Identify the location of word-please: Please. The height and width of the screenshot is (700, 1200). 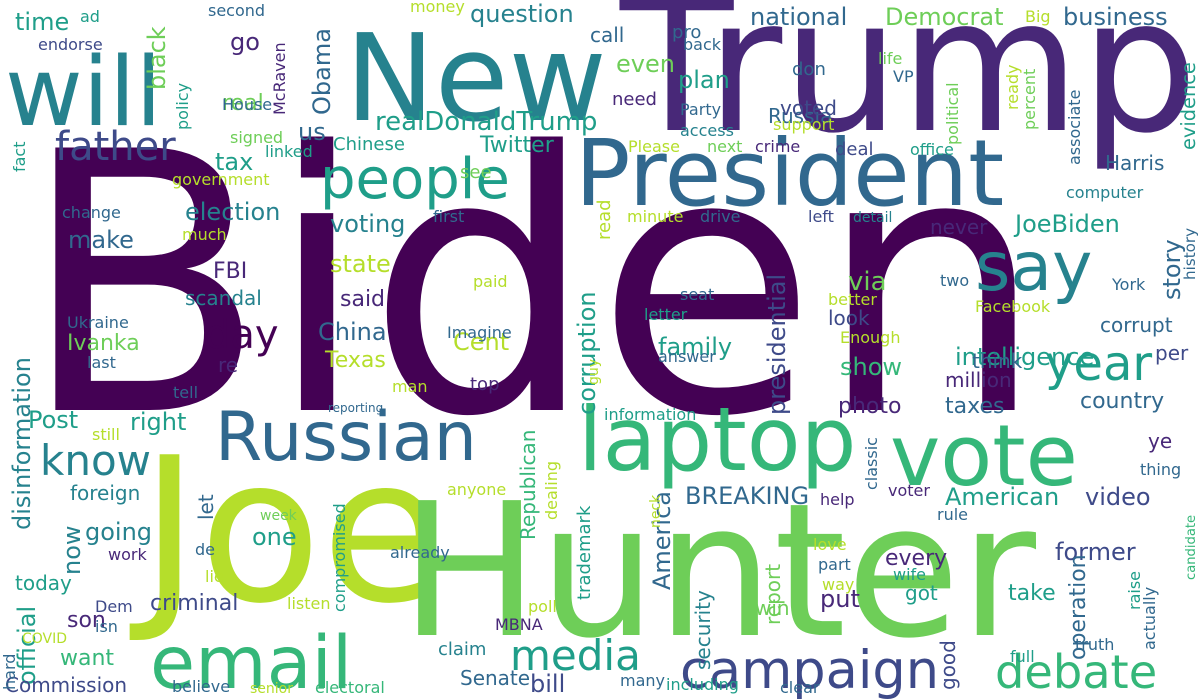
(654, 146).